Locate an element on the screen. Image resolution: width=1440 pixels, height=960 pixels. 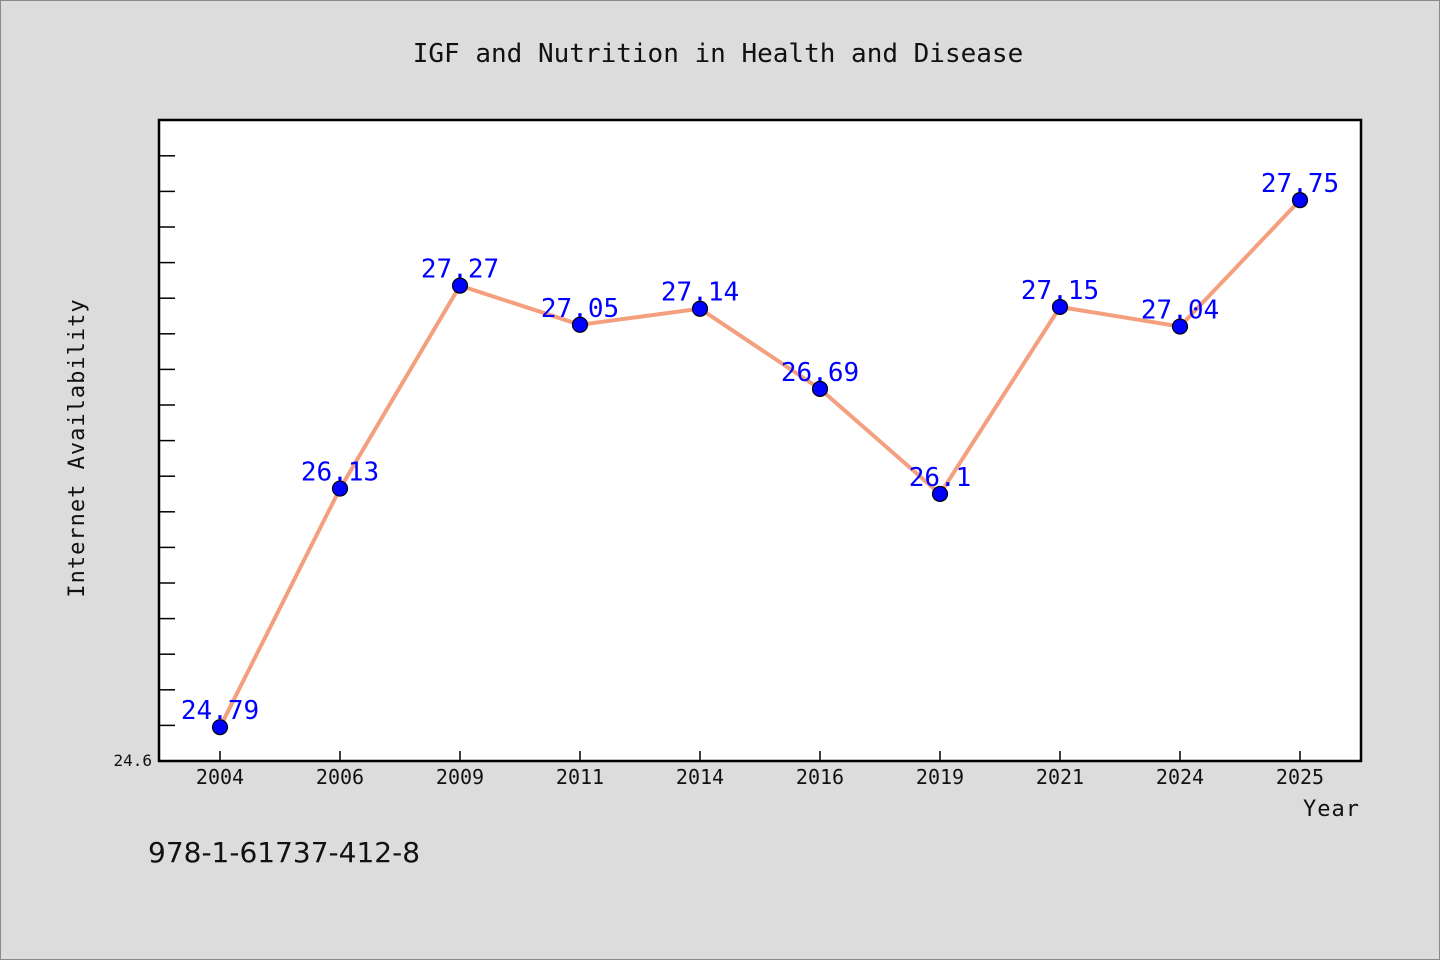
x-tick-label: 2019 is located at coordinates (940, 777).